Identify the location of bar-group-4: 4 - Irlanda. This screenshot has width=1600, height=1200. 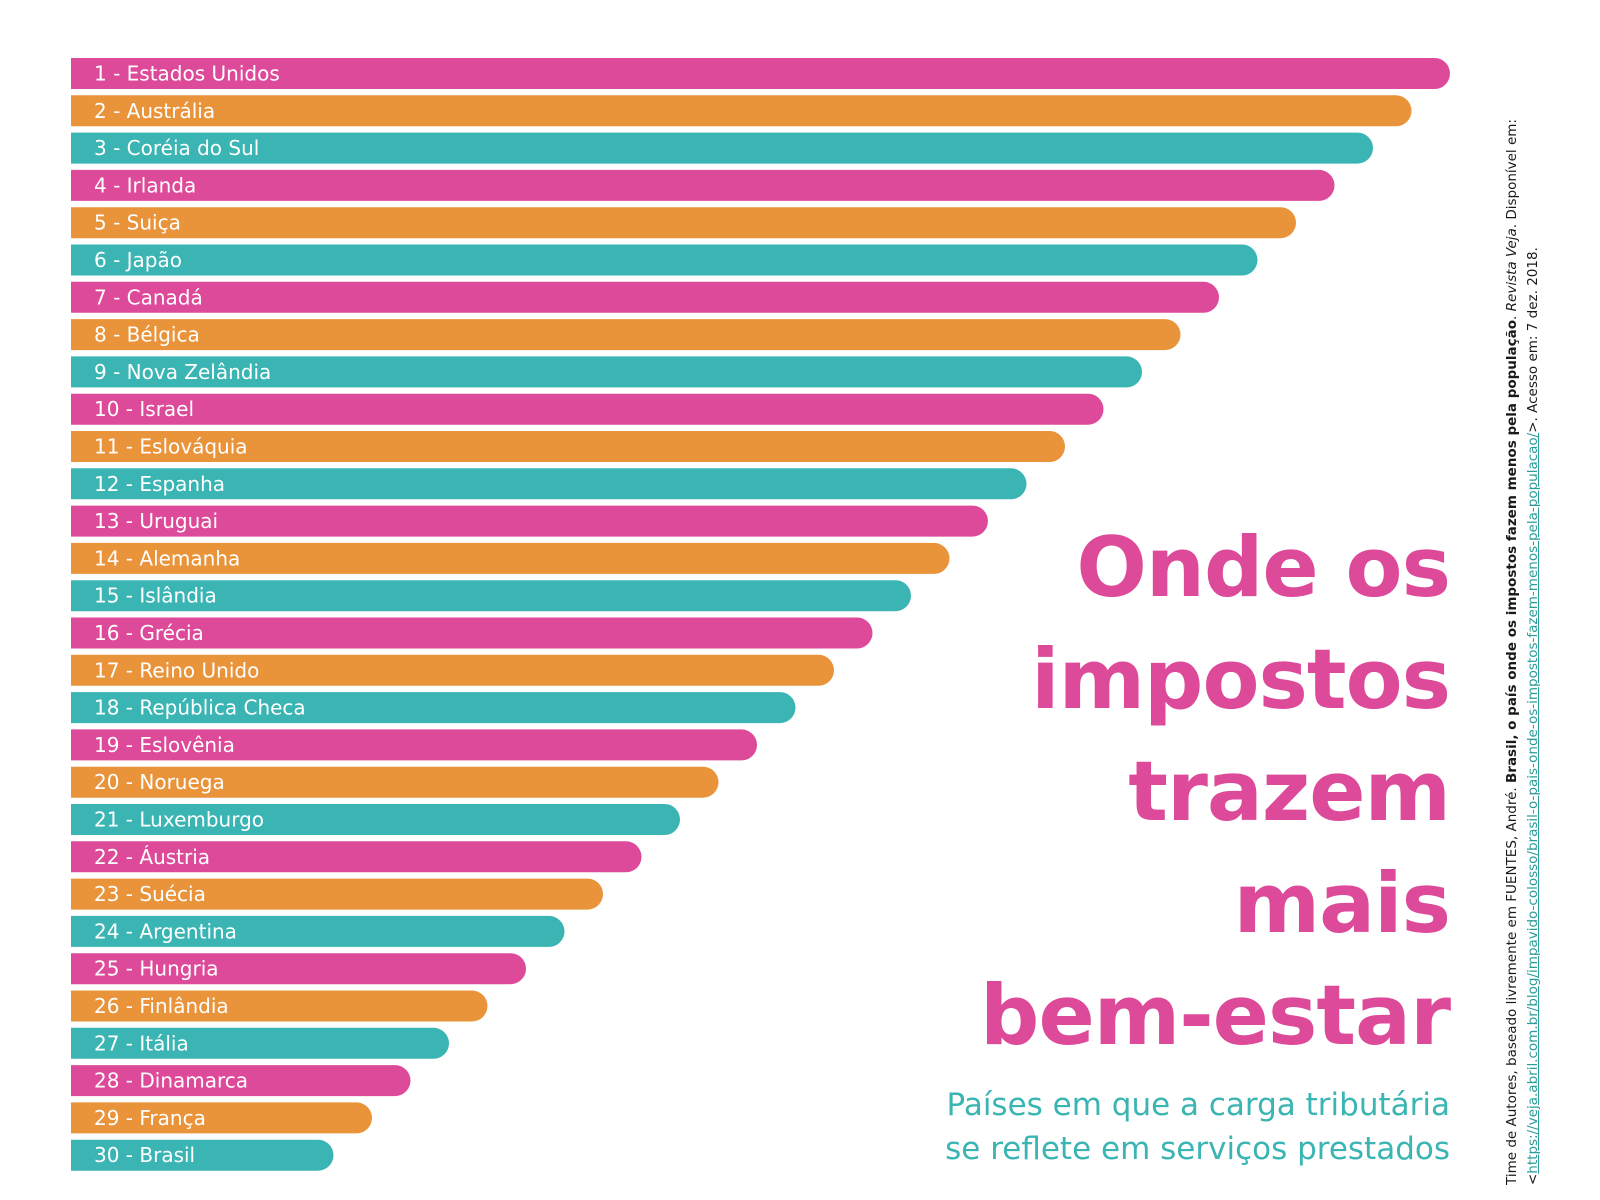
(703, 185).